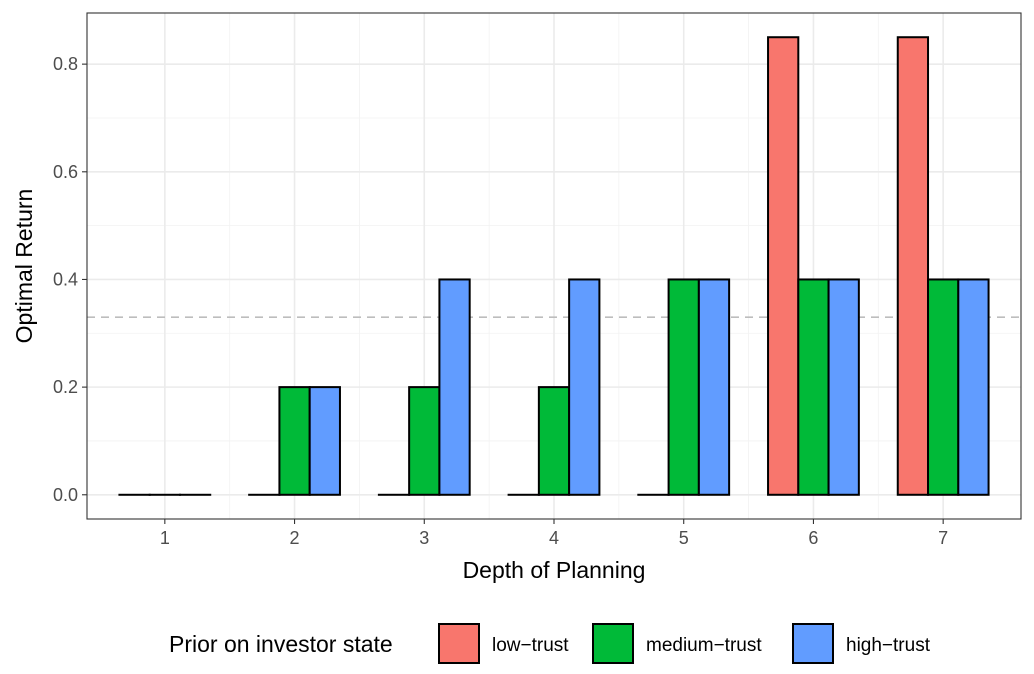 The width and height of the screenshot is (1034, 674). What do you see at coordinates (165, 538) in the screenshot?
I see `x-tick-label: 1` at bounding box center [165, 538].